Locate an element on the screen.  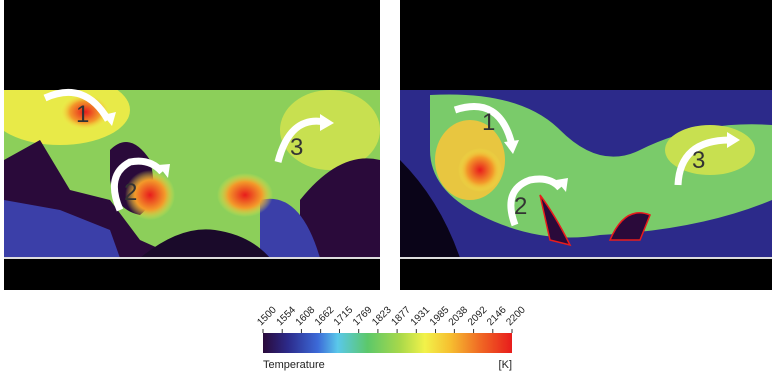
colorbar-tick-label: 1985 is located at coordinates (440, 316).